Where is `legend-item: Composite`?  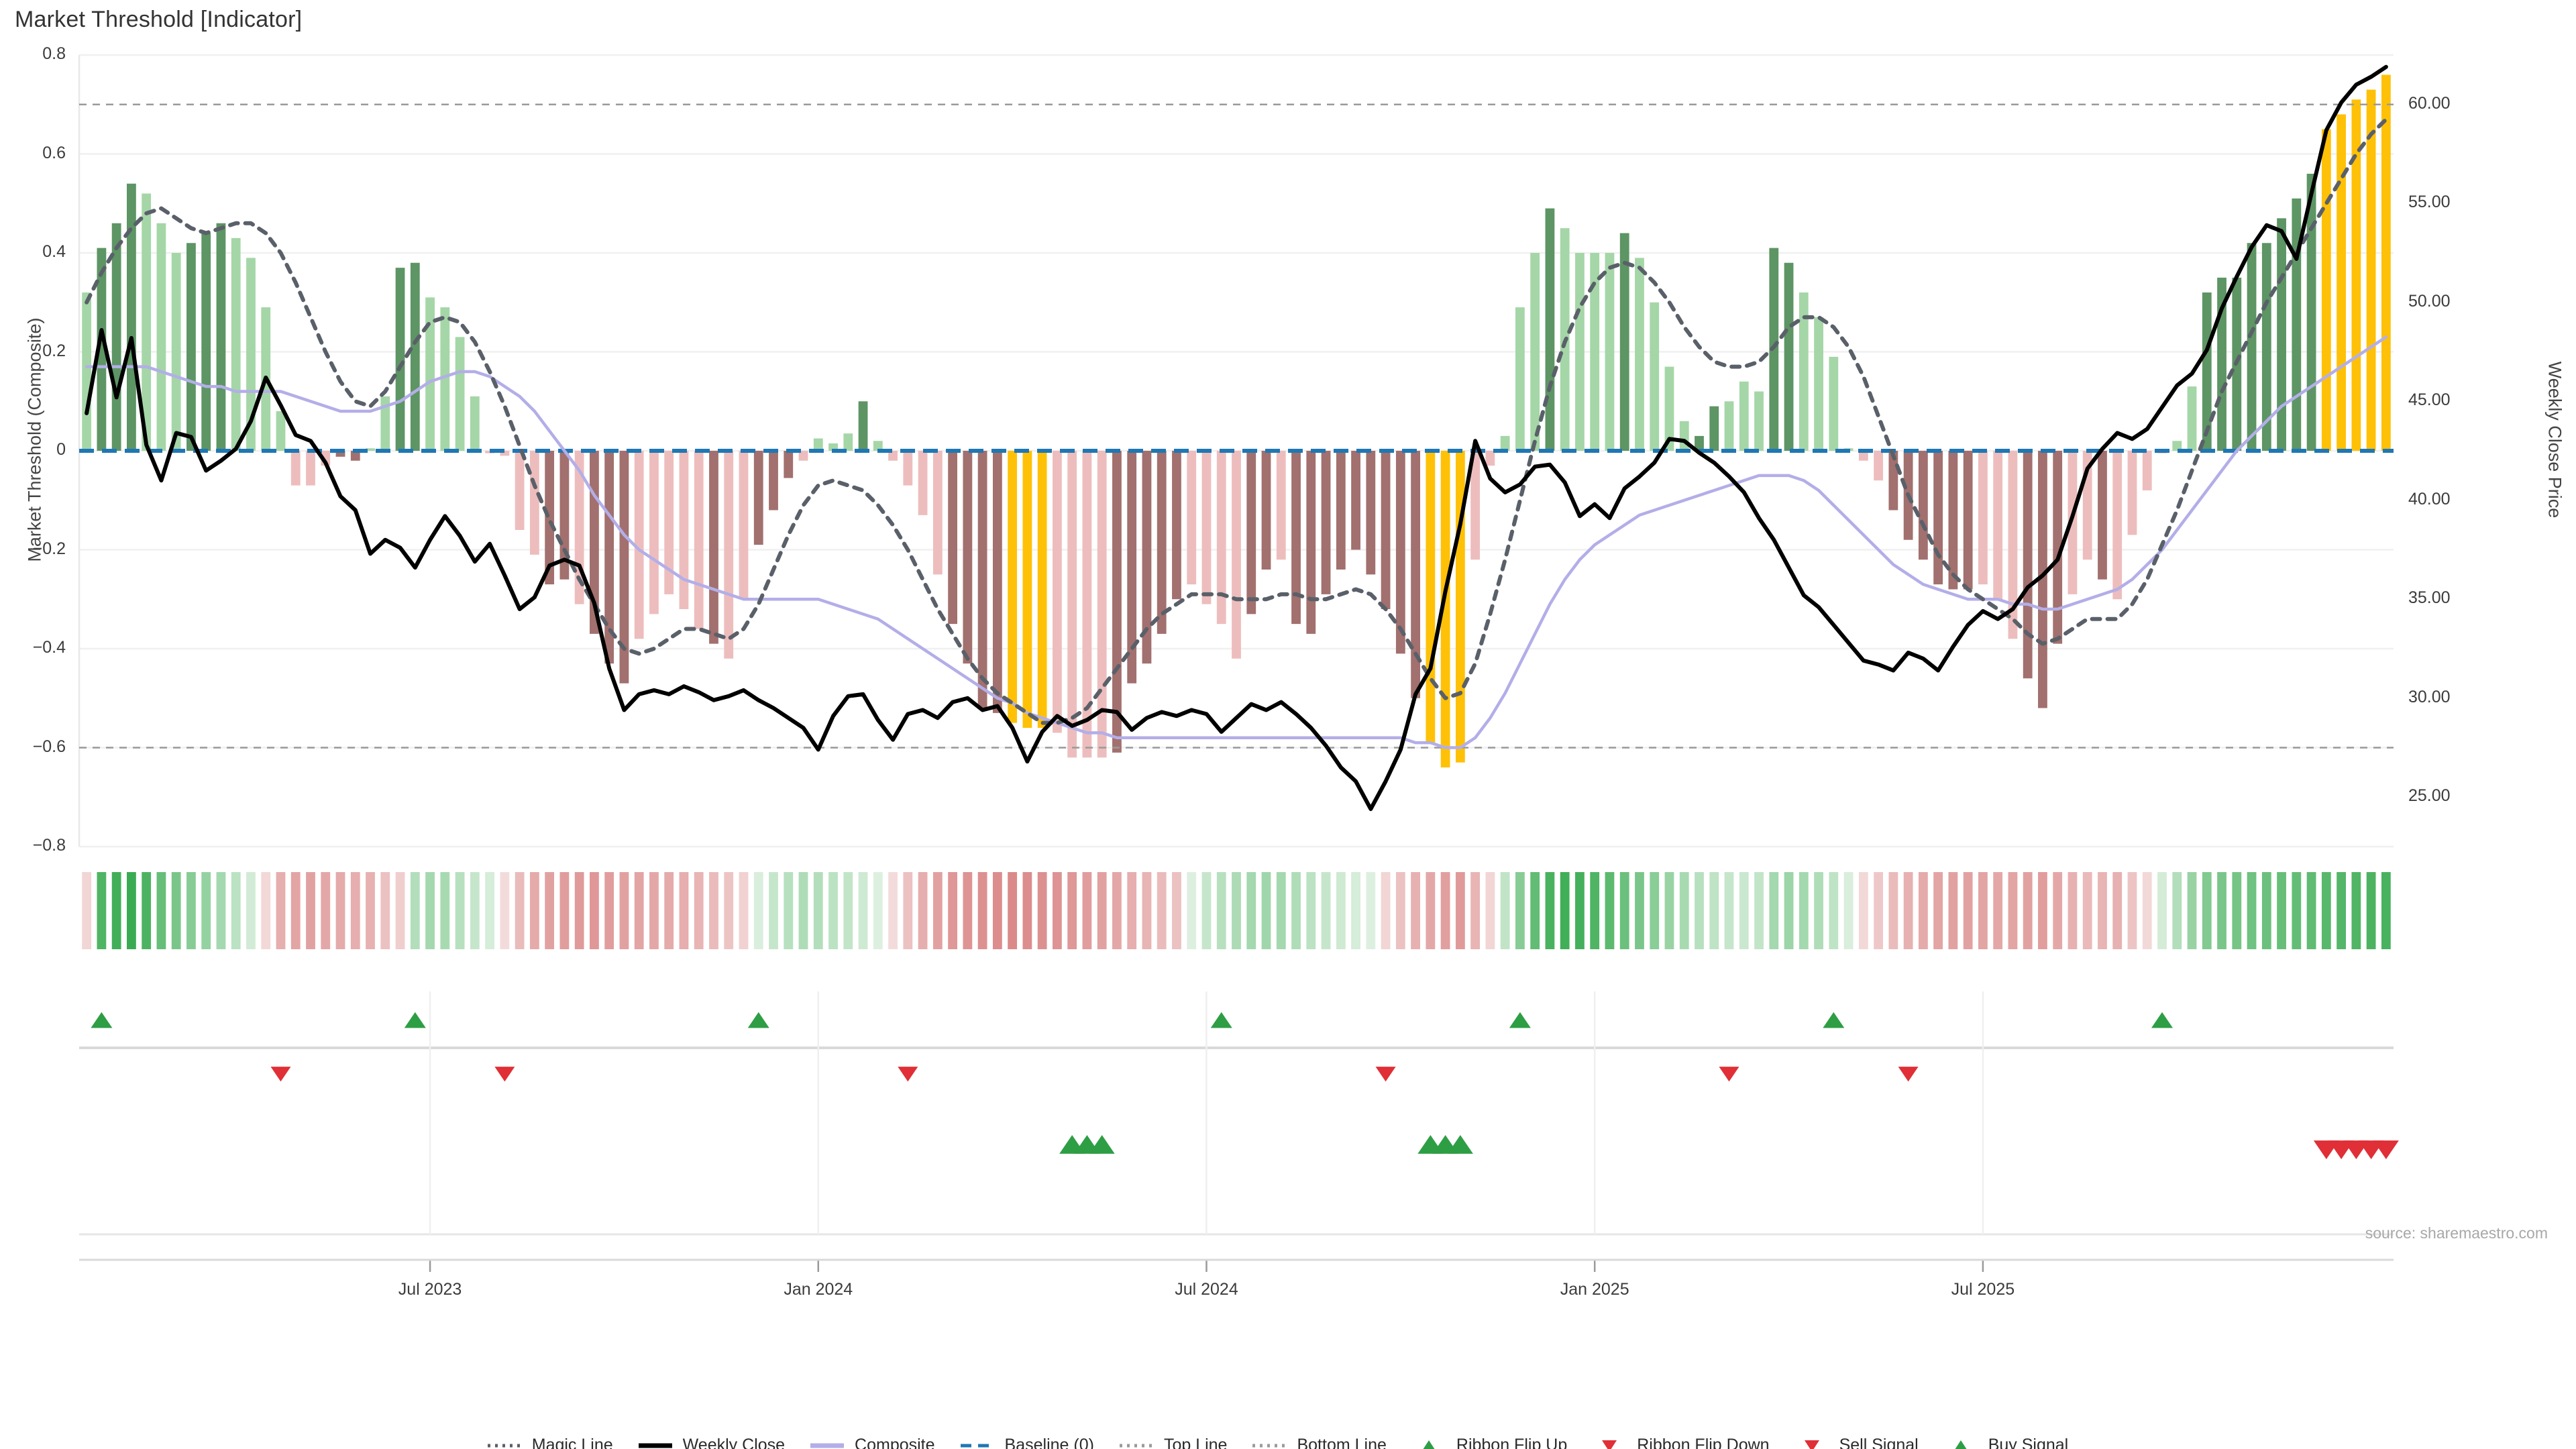 legend-item: Composite is located at coordinates (871, 1442).